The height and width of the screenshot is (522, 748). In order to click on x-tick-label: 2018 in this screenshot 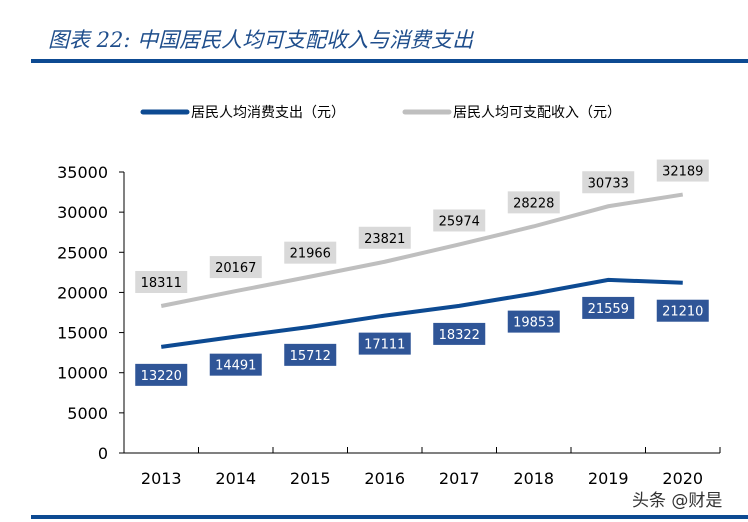, I will do `click(533, 478)`.